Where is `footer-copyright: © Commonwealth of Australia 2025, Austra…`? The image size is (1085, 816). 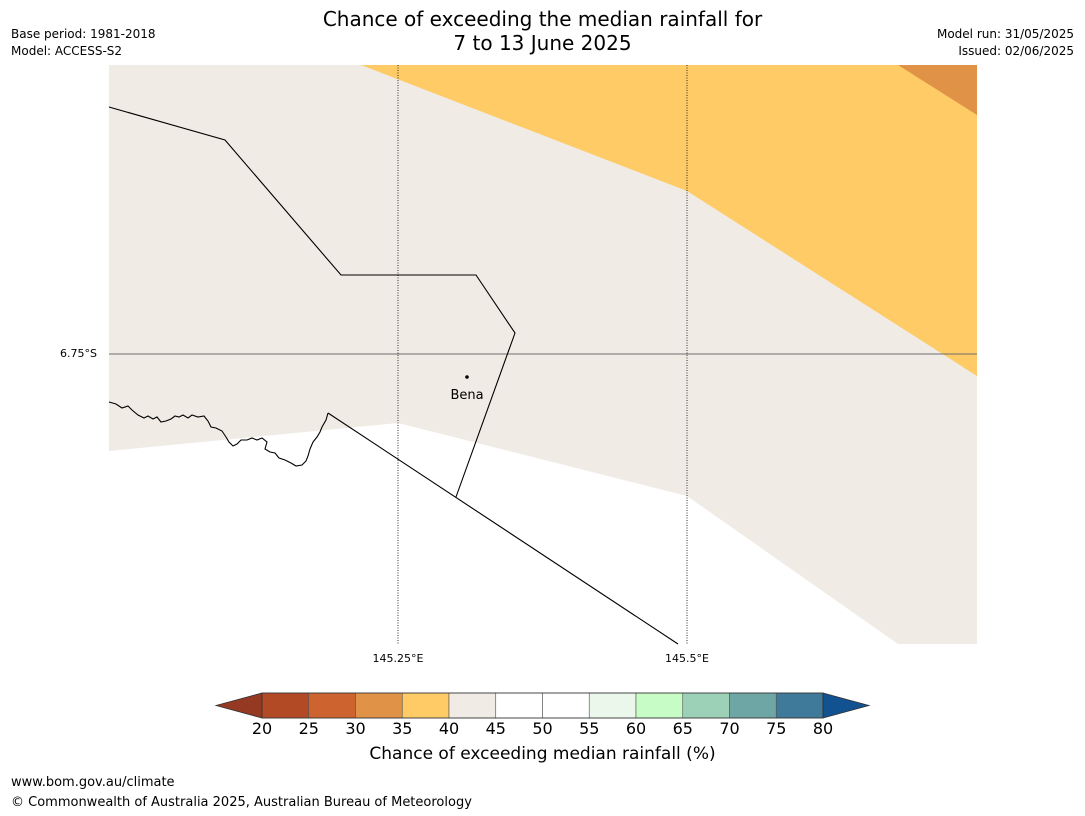 footer-copyright: © Commonwealth of Australia 2025, Austra… is located at coordinates (241, 802).